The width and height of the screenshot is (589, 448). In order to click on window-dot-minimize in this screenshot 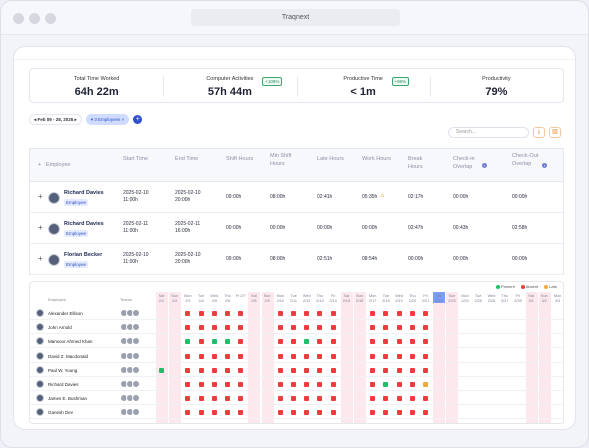, I will do `click(34, 18)`.